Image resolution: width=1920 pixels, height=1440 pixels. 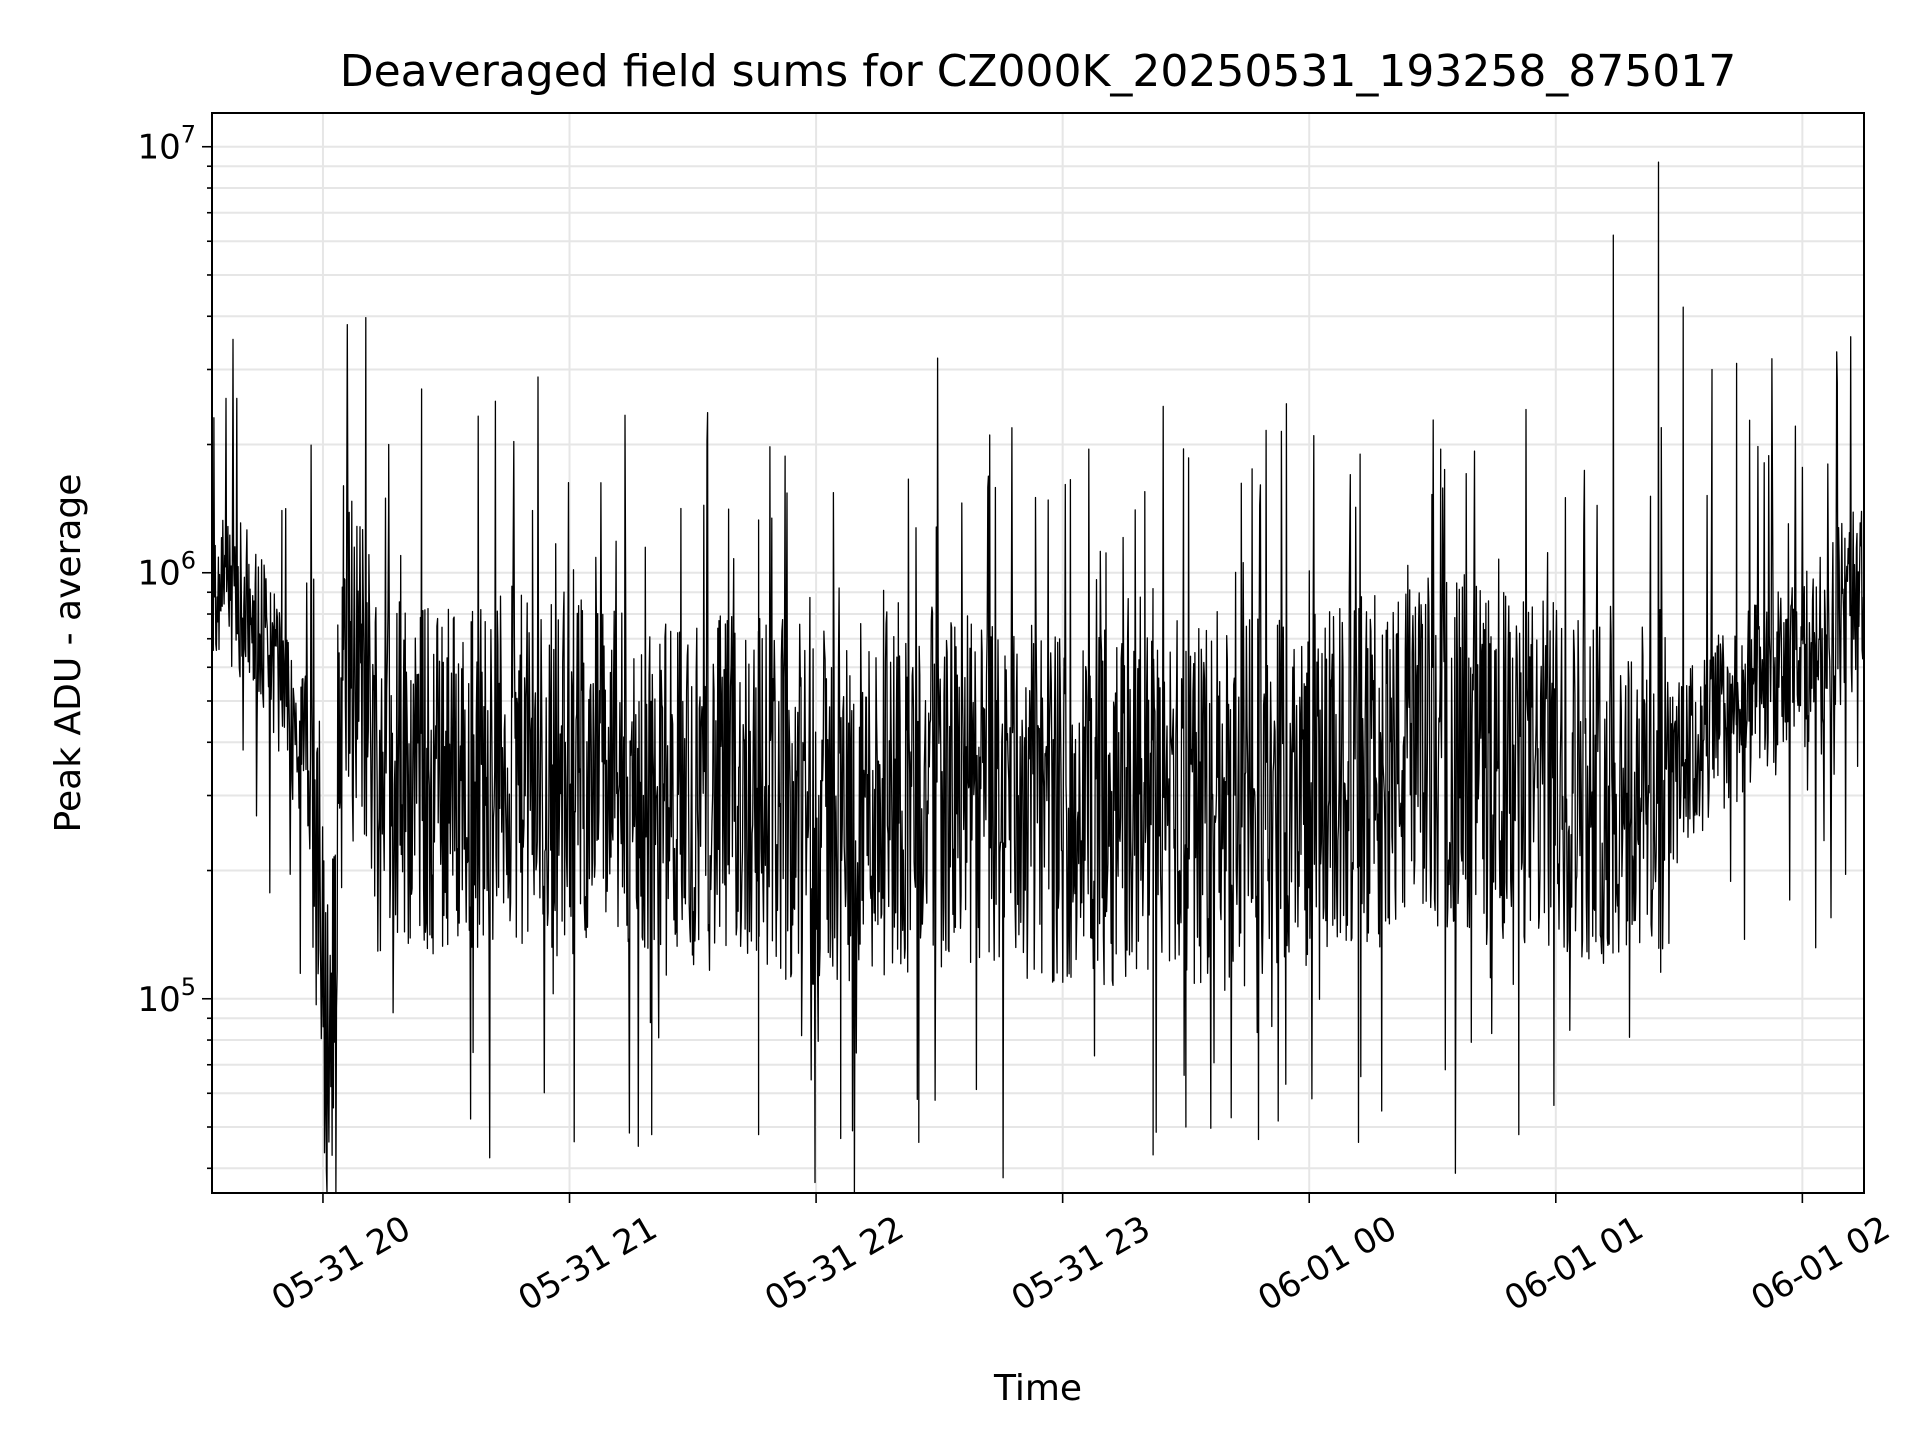 What do you see at coordinates (166, 570) in the screenshot?
I see `y-tick-label: 10⁶` at bounding box center [166, 570].